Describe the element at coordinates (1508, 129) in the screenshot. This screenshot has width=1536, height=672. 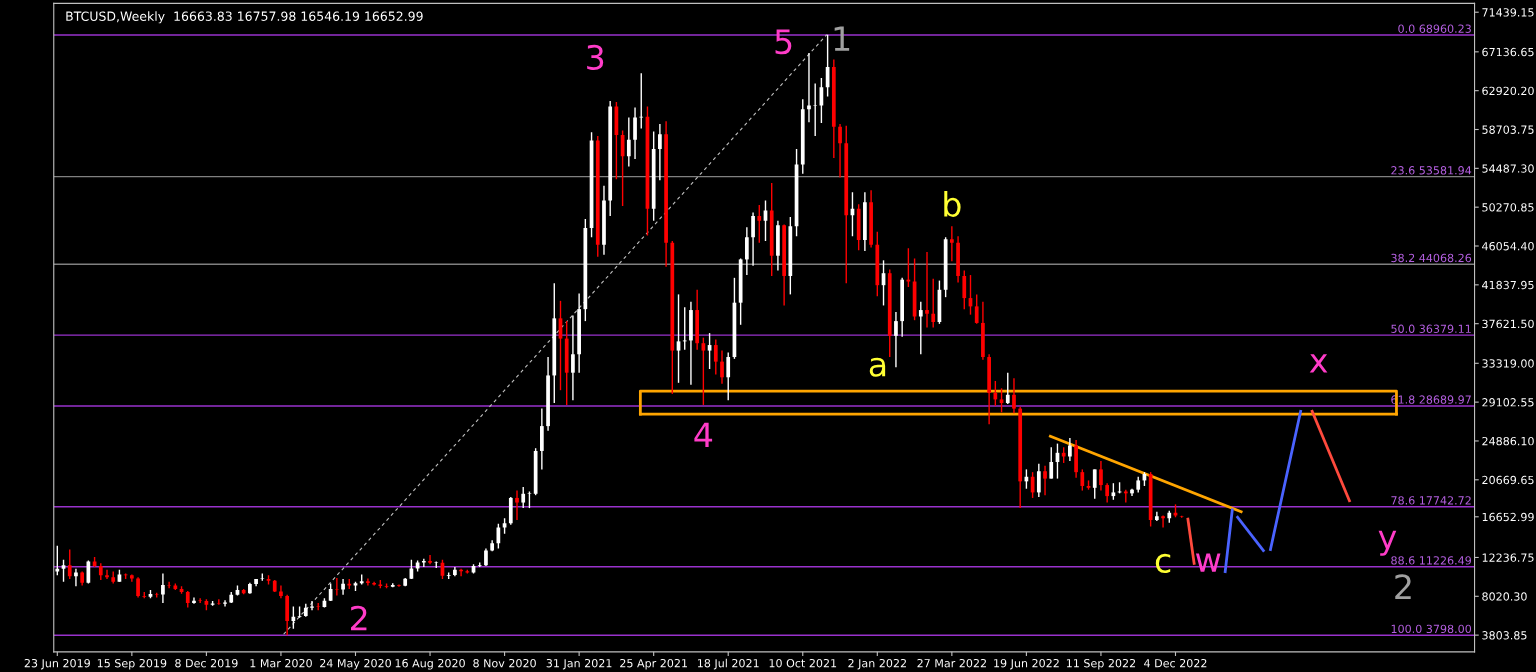
I see `y-tick-label: 58703.75` at that location.